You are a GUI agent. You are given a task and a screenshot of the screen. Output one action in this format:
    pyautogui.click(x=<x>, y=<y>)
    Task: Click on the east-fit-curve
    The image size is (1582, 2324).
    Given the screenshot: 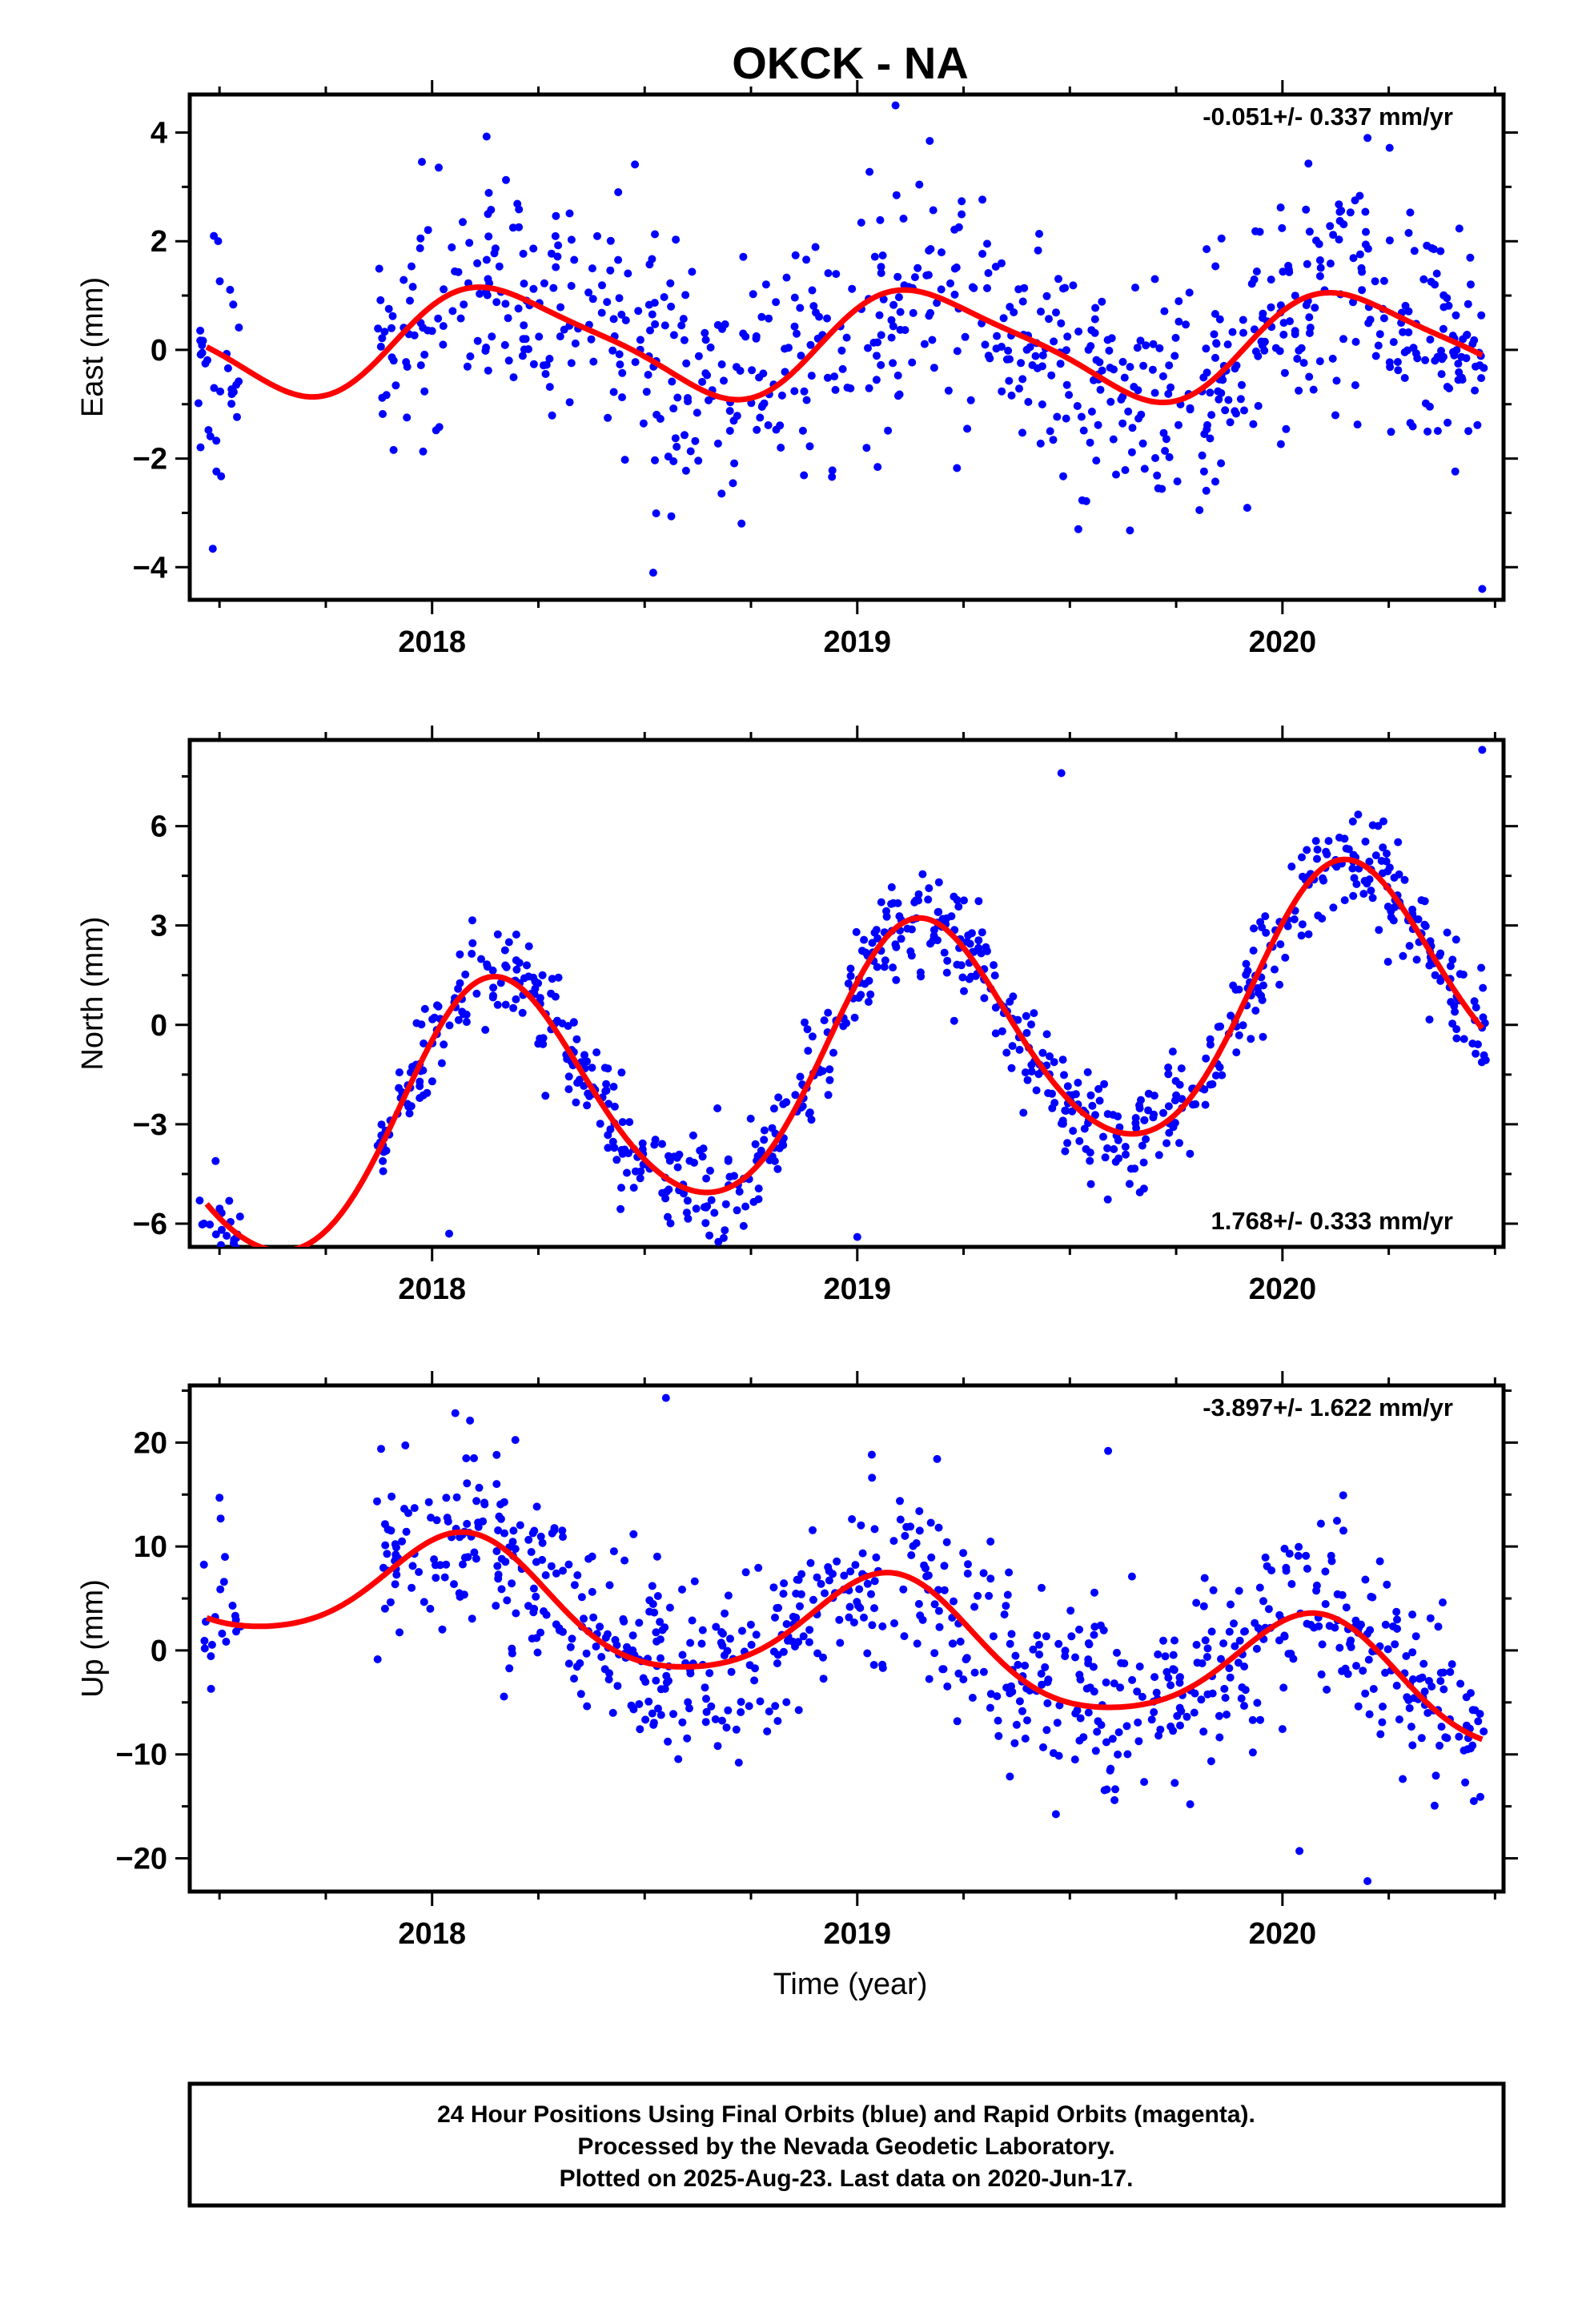 What is the action you would take?
    pyautogui.click(x=845, y=344)
    